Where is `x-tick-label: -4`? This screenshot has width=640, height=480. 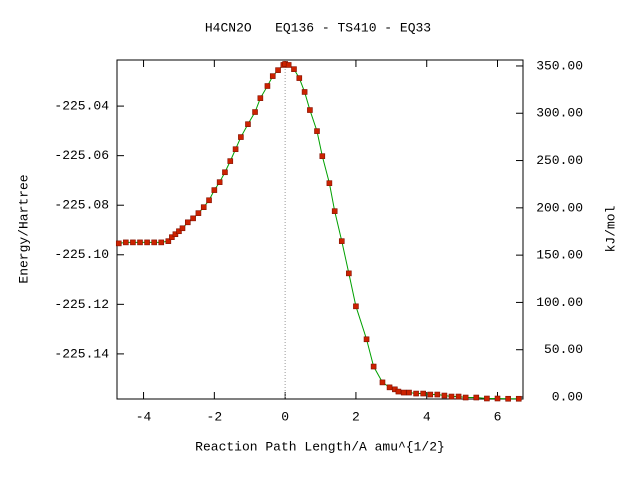
x-tick-label: -4 is located at coordinates (144, 416).